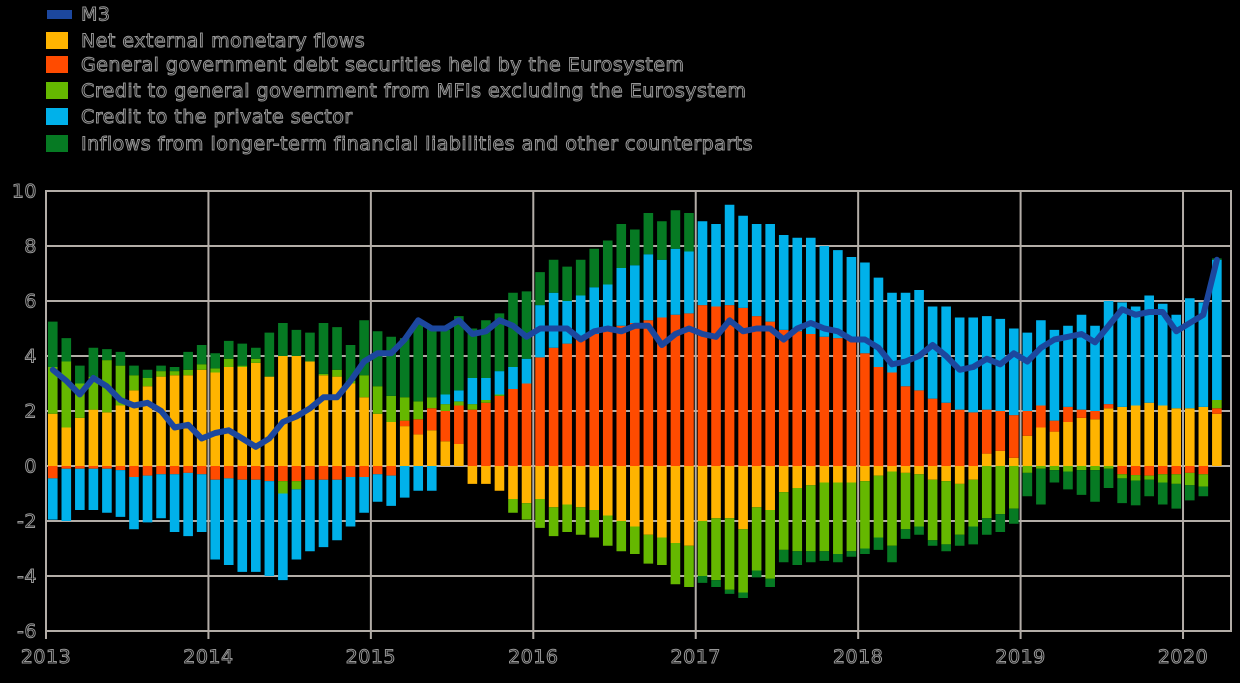  Describe the element at coordinates (59, 14) in the screenshot. I see `legend-swatch-m3-line` at that location.